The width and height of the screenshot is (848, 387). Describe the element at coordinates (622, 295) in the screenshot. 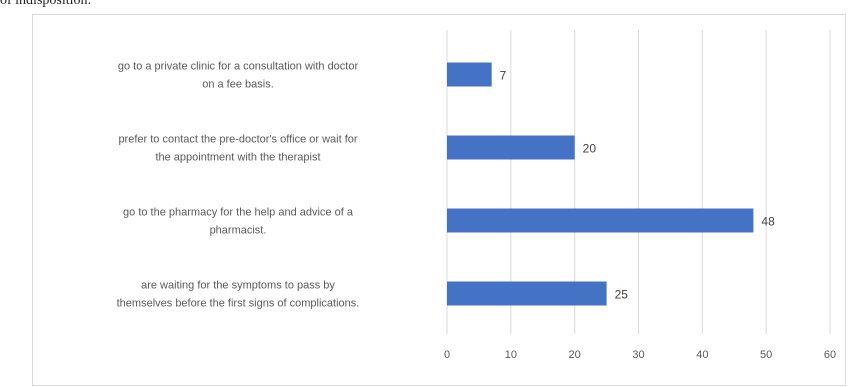

I see `data-label: 25` at that location.